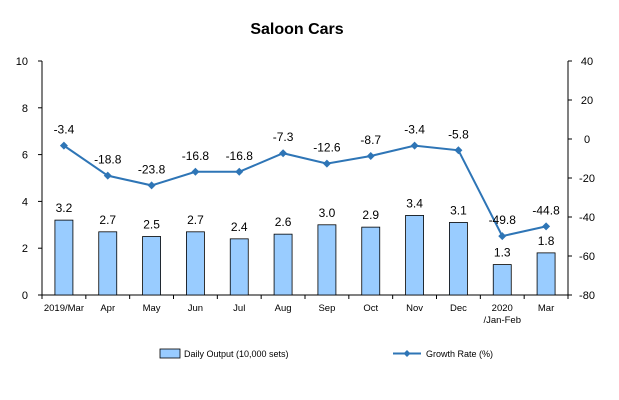  What do you see at coordinates (370, 215) in the screenshot?
I see `bar-value-label: 2.9` at bounding box center [370, 215].